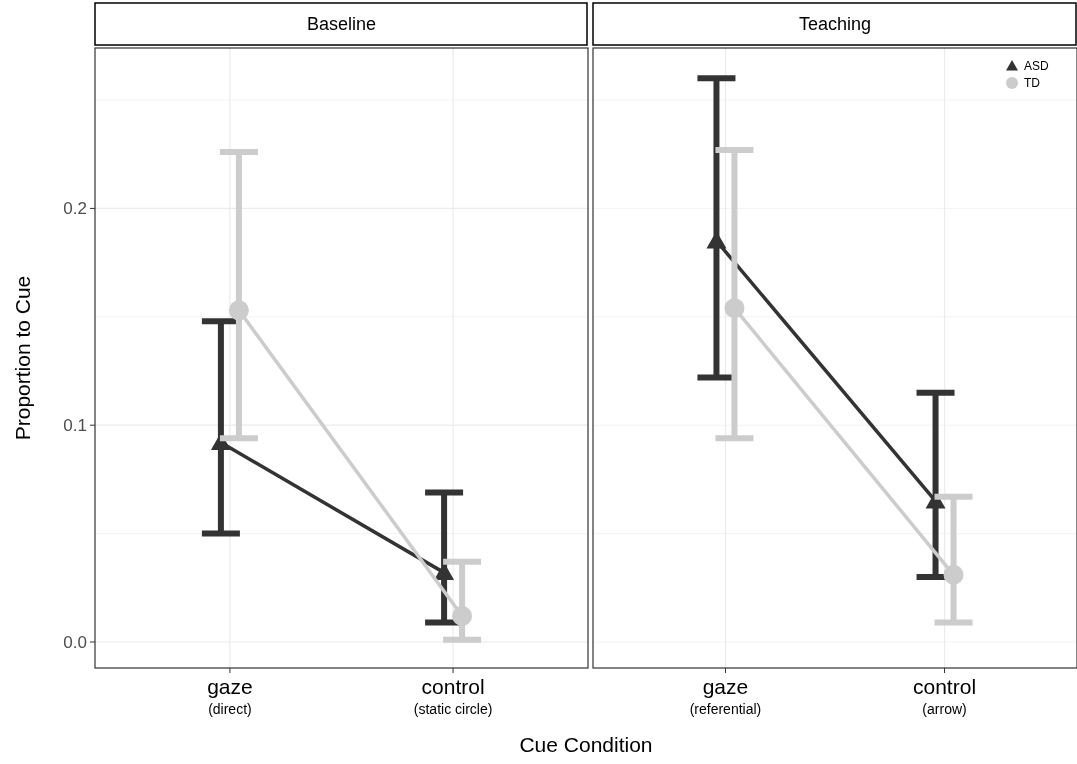  I want to click on legend-label: ASD, so click(1037, 66).